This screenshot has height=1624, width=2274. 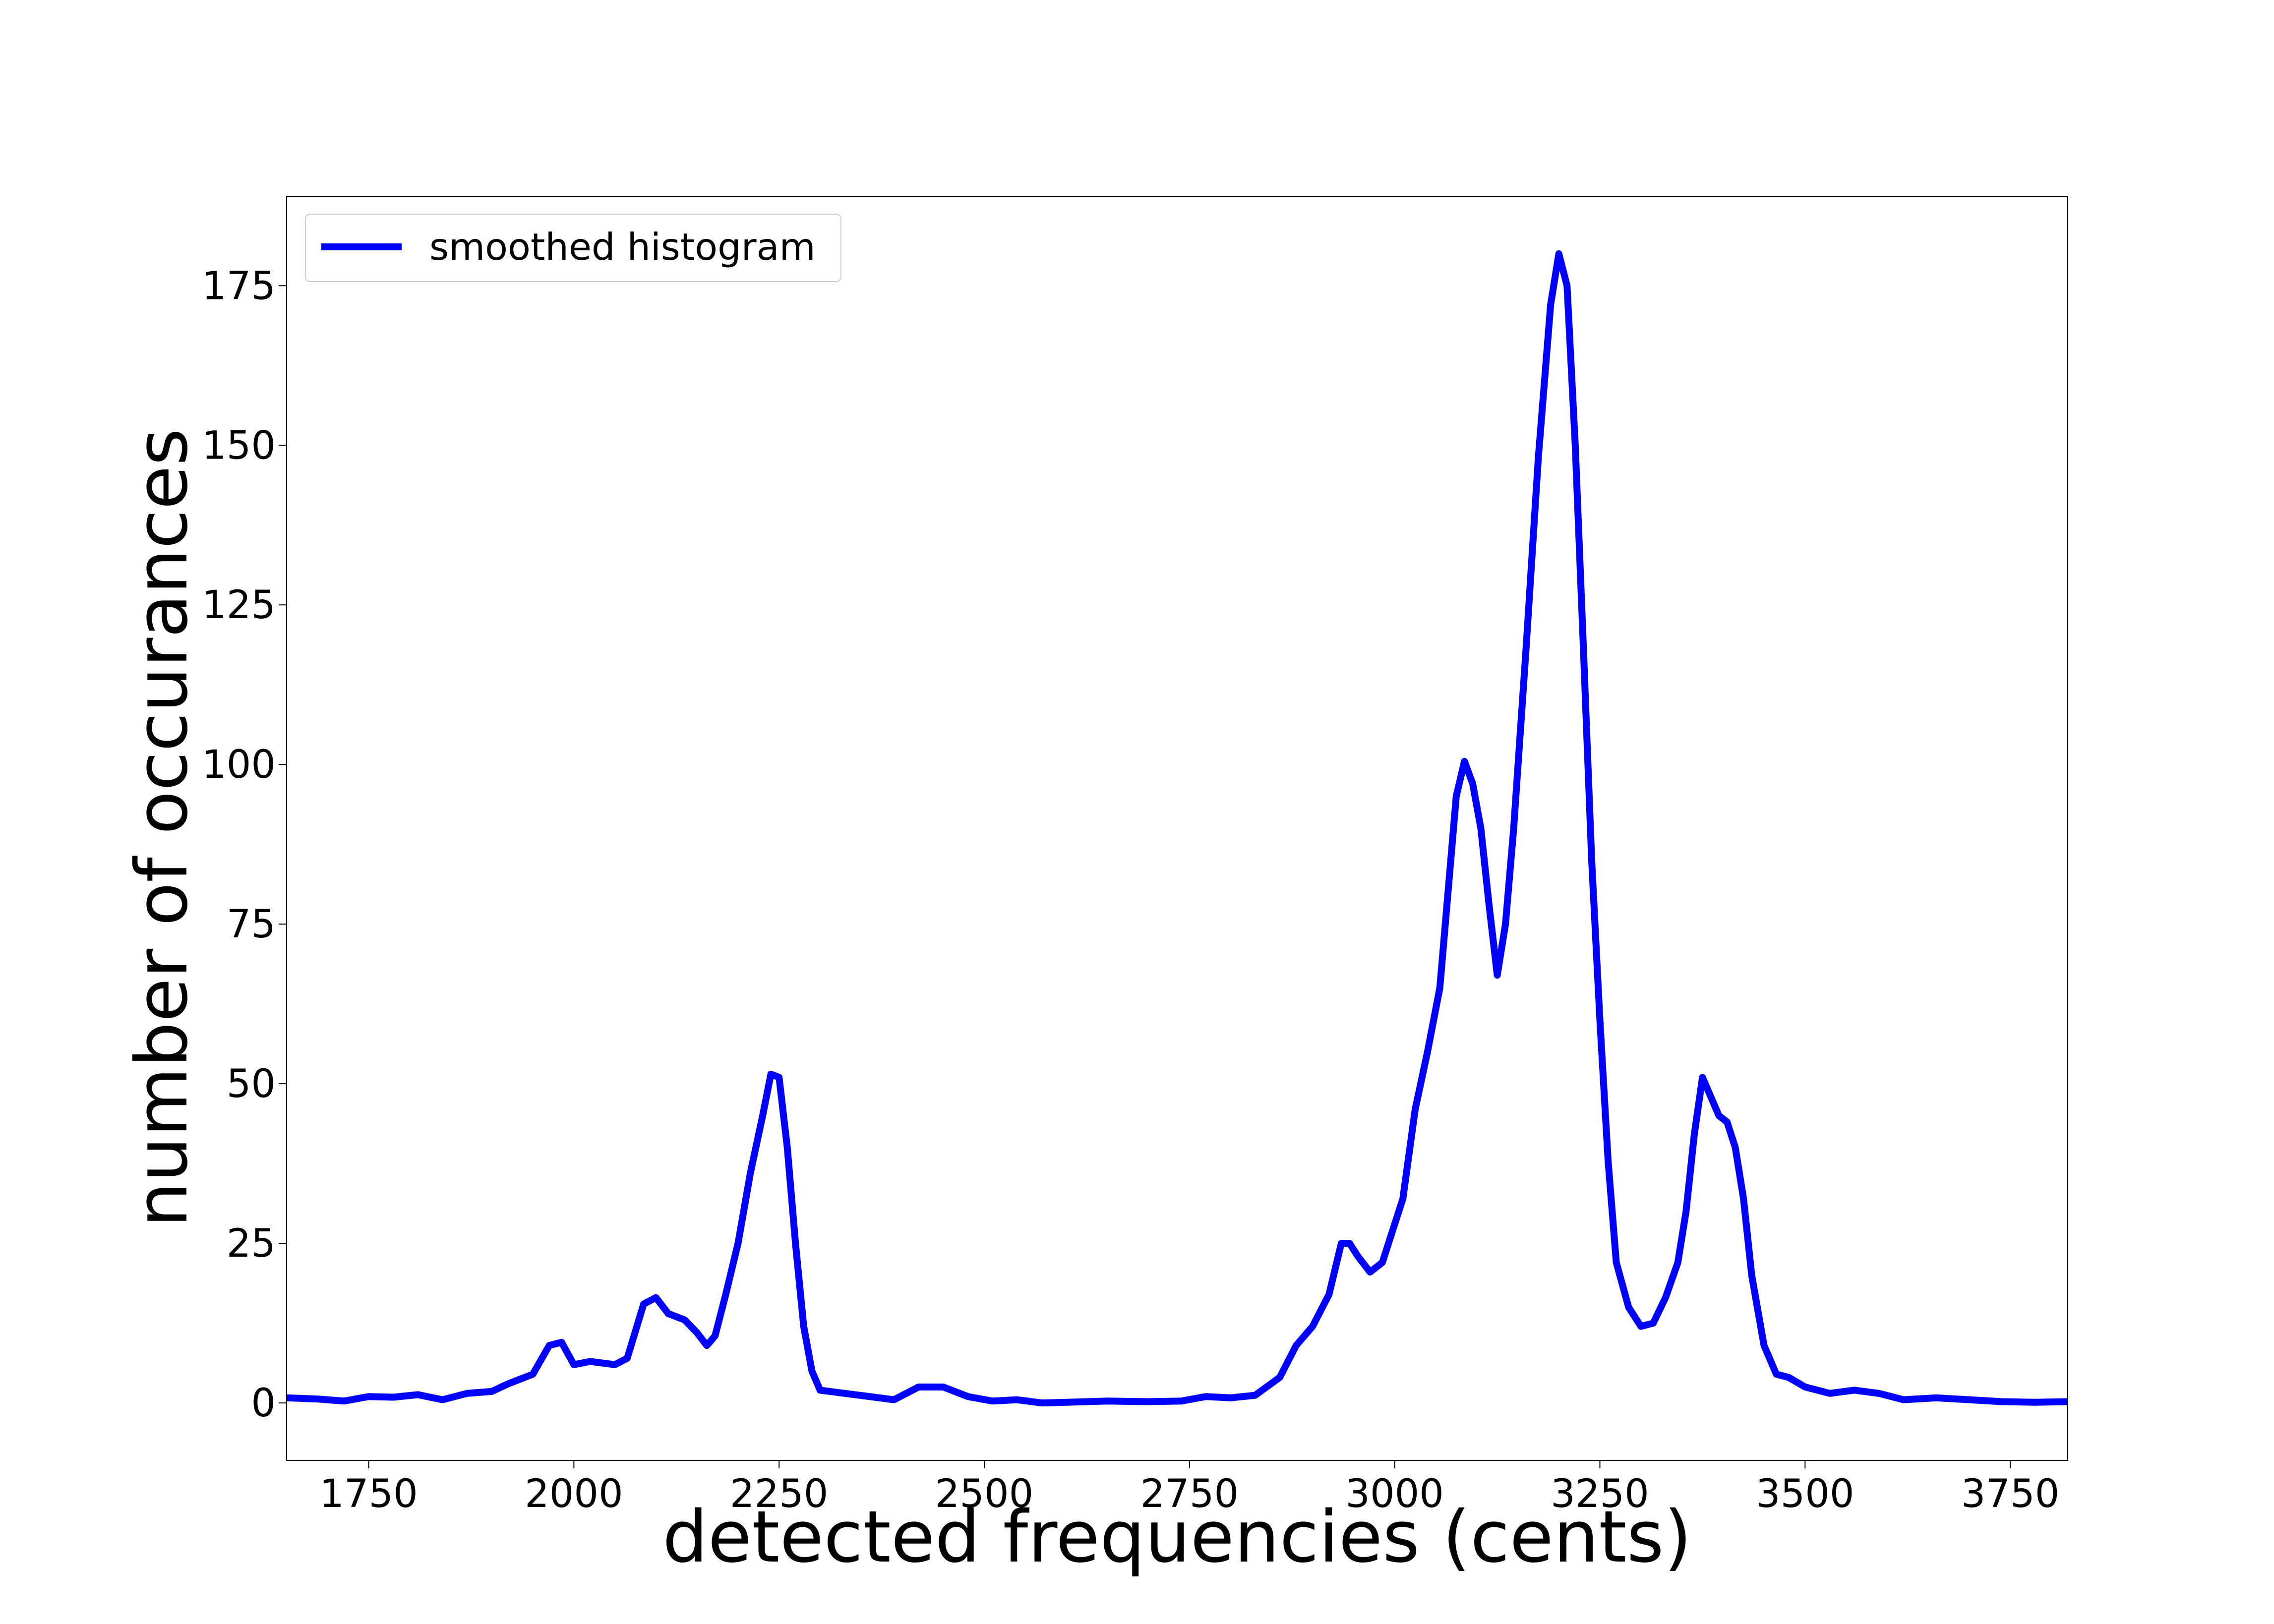 I want to click on legend: smoothed histogram, so click(x=573, y=248).